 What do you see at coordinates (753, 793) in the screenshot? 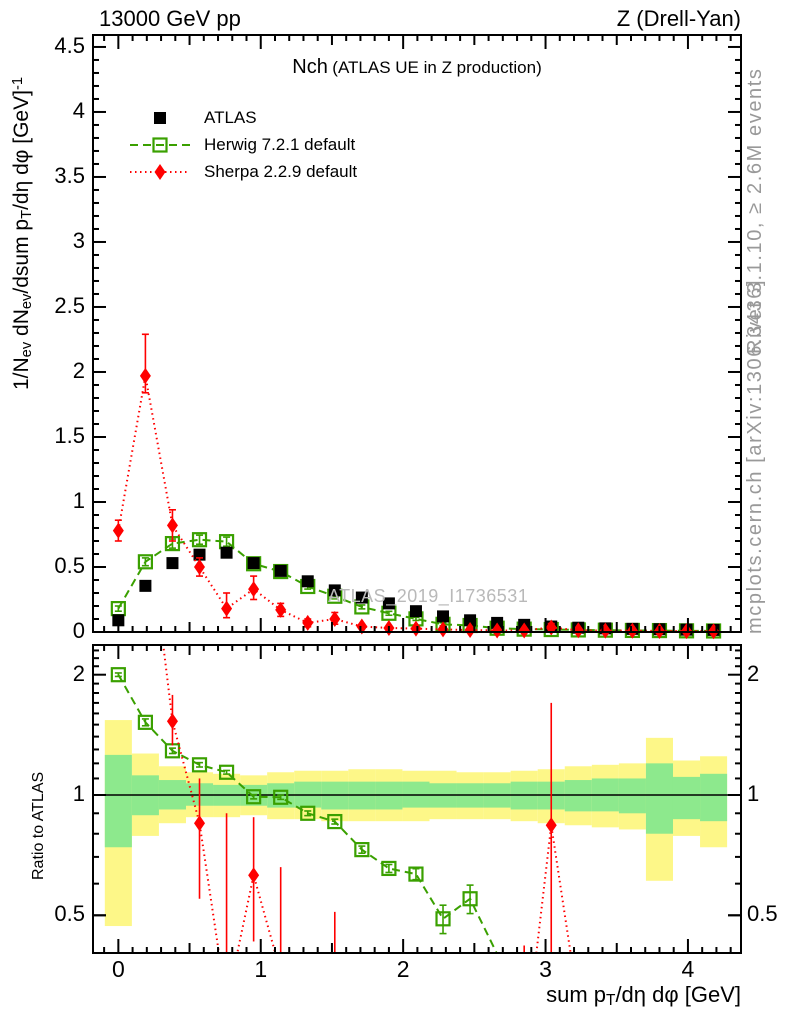
I see `ratio-y-tick-label-right: 1` at bounding box center [753, 793].